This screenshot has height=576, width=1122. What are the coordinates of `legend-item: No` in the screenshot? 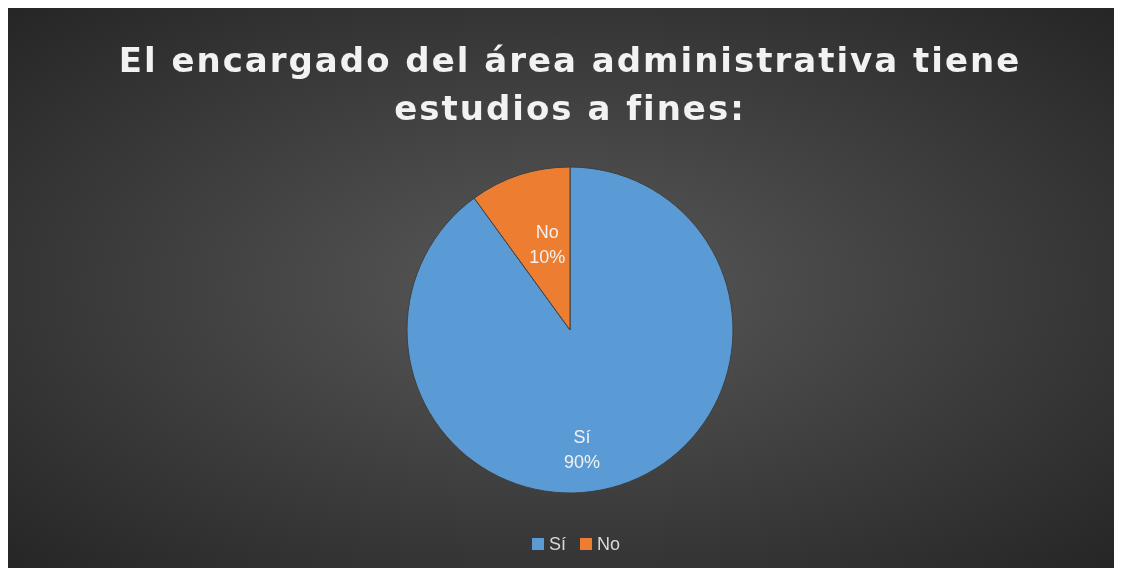 It's located at (600, 544).